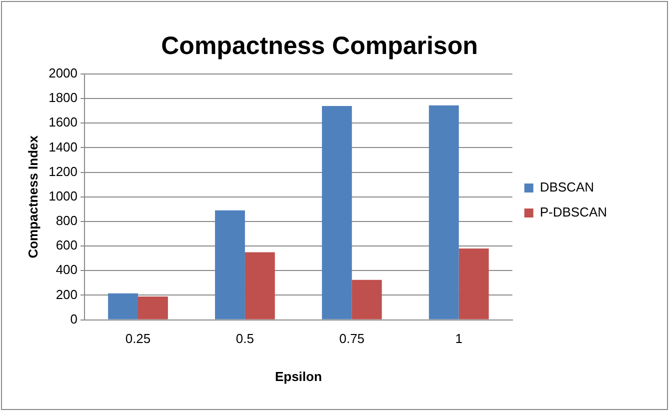 The image size is (671, 413). Describe the element at coordinates (245, 338) in the screenshot. I see `x-tick-label: 0.5` at that location.